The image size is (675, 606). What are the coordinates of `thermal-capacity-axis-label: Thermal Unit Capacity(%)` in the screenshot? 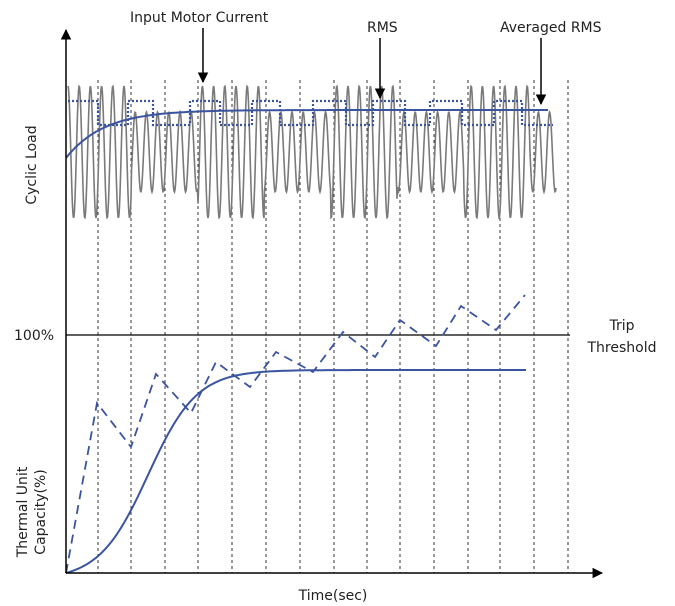 It's located at (32, 512).